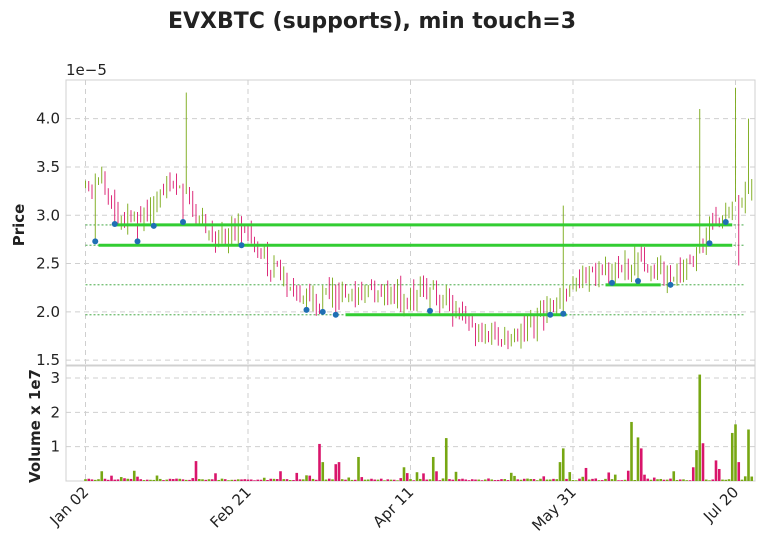 The height and width of the screenshot is (552, 764). What do you see at coordinates (55, 447) in the screenshot?
I see `volume-tick-label: 1` at bounding box center [55, 447].